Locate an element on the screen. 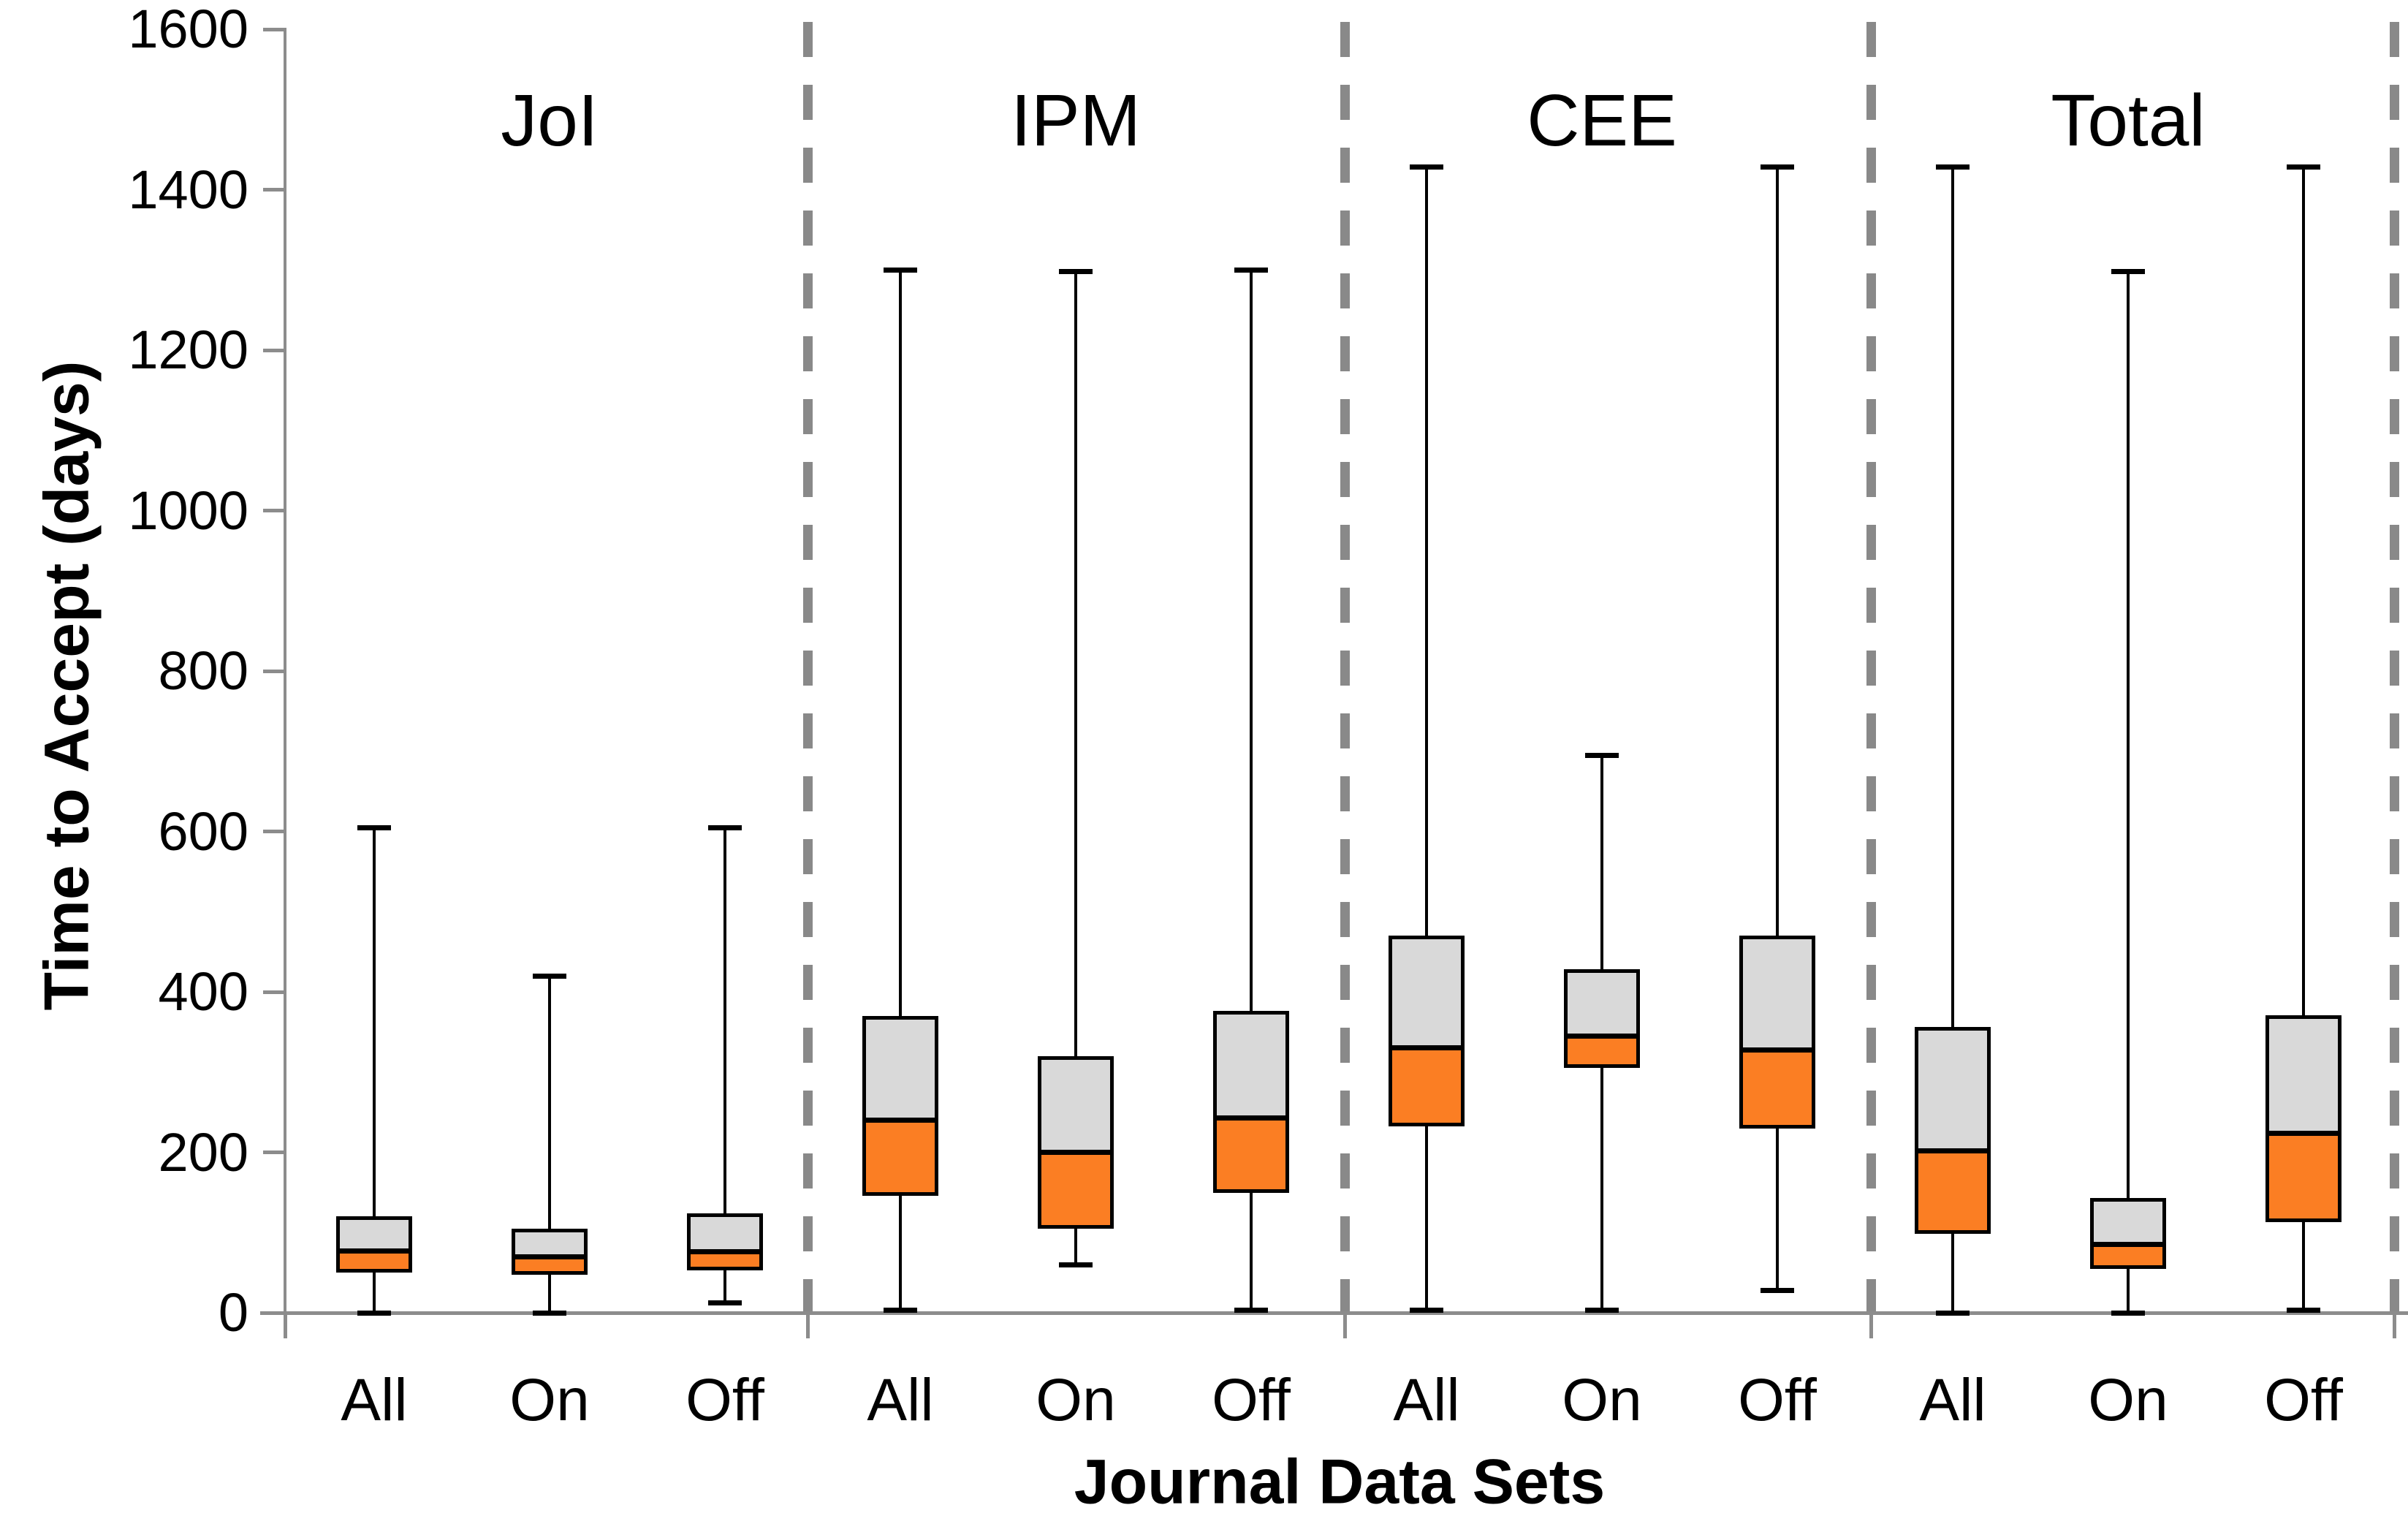  y-tick-label: 1000 is located at coordinates (188, 510).